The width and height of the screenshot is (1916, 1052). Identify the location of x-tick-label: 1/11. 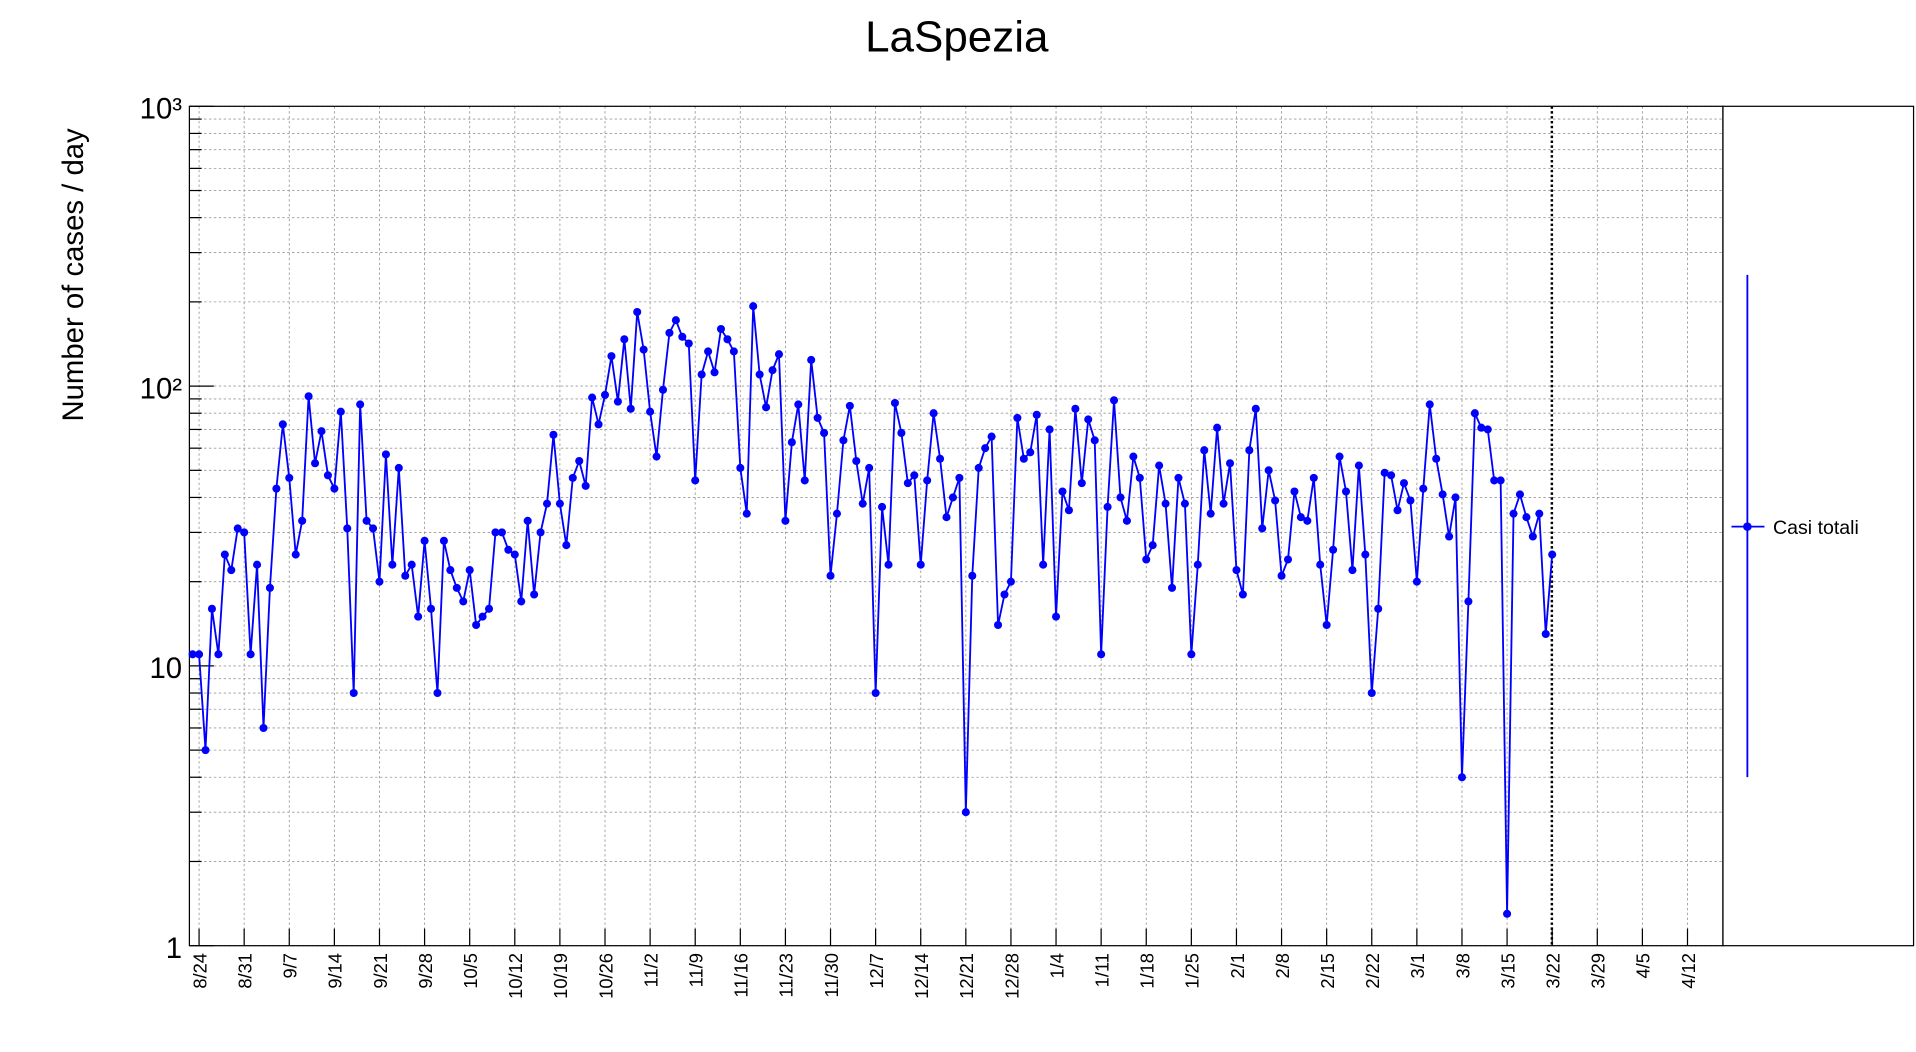
(1101, 970).